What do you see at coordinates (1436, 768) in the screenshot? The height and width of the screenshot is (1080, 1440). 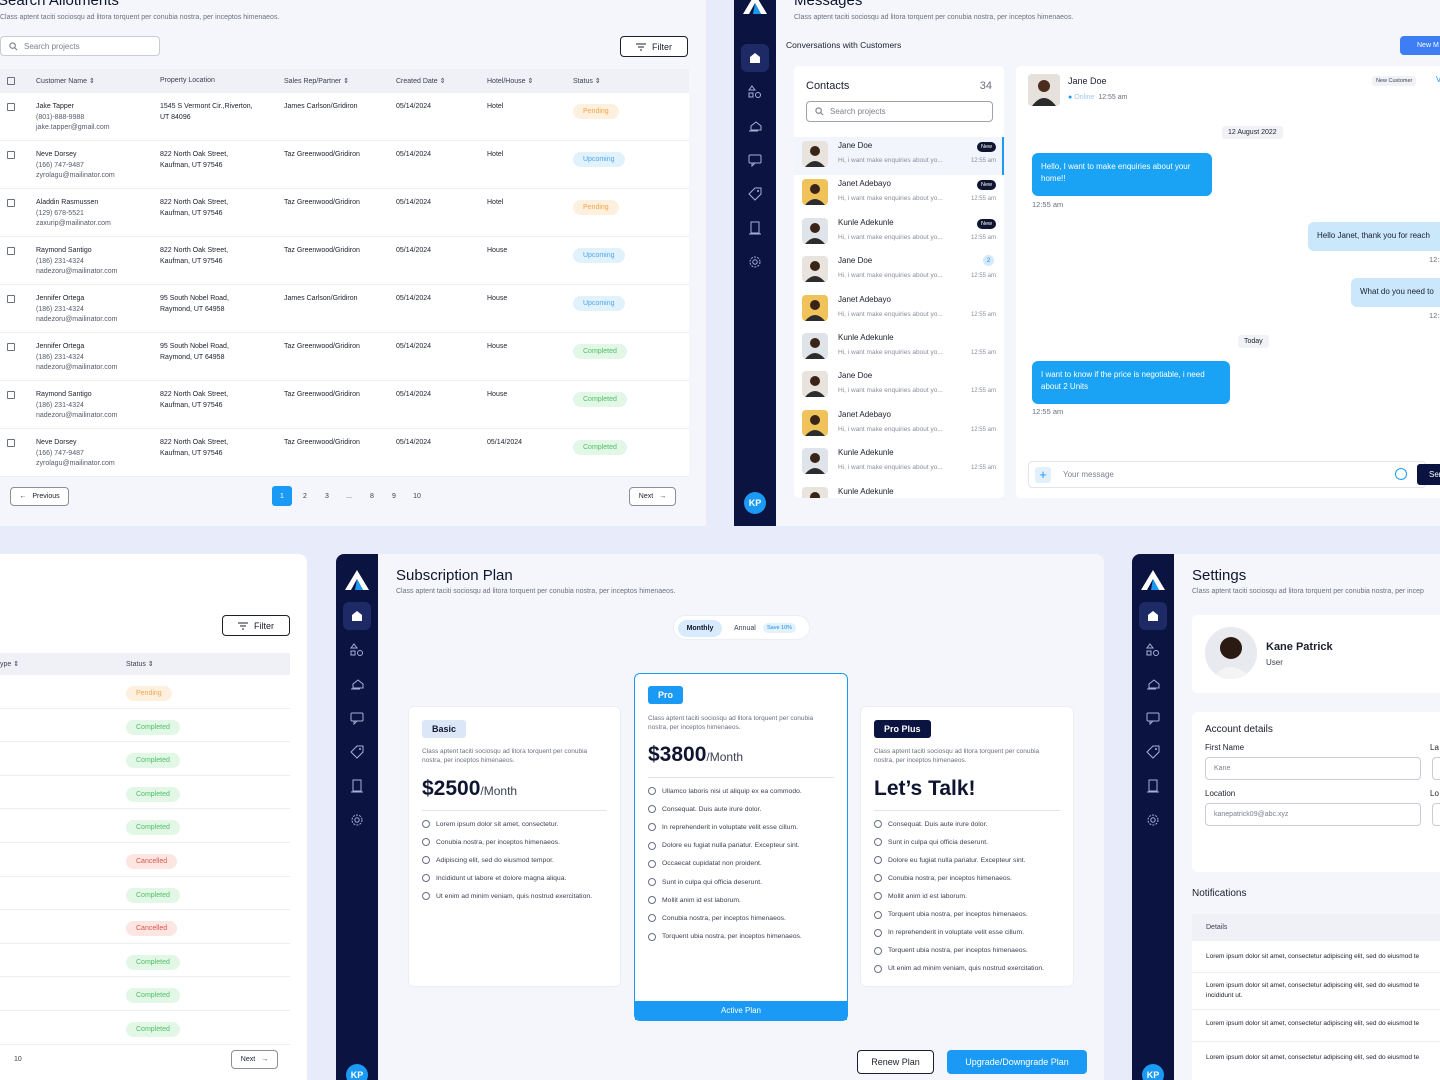 I see `last-name-field` at bounding box center [1436, 768].